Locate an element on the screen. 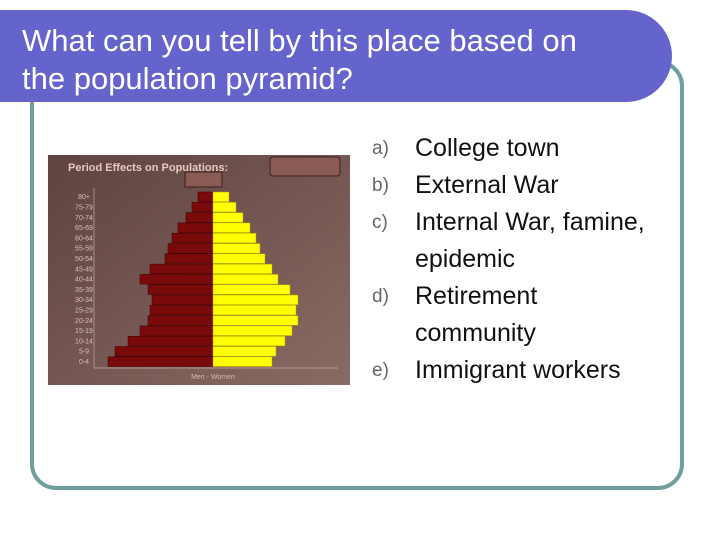 The image size is (720, 540). age-label: 10-14 is located at coordinates (84, 341).